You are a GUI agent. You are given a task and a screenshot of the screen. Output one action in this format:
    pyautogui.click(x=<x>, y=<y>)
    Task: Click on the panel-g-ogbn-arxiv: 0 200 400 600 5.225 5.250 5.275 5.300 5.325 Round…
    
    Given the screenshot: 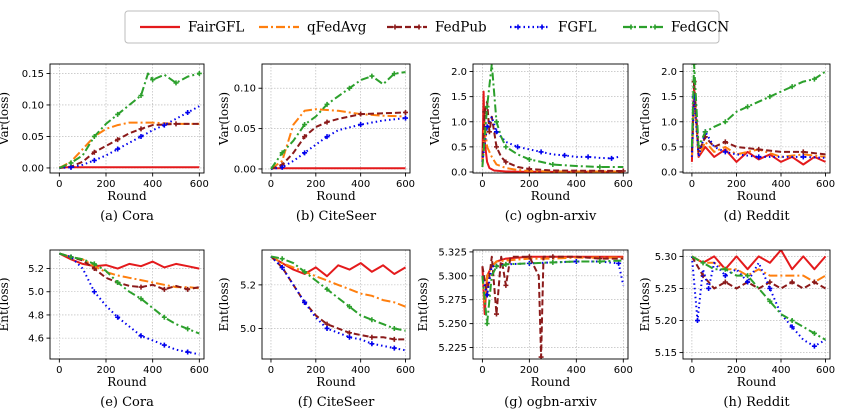 What is the action you would take?
    pyautogui.click(x=524, y=328)
    